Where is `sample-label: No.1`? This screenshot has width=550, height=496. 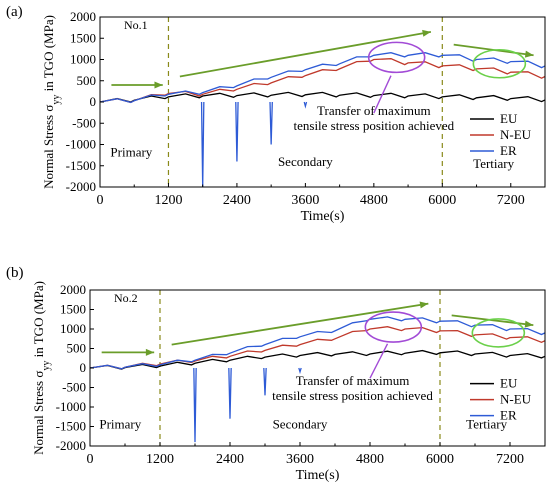 sample-label: No.1 is located at coordinates (136, 25).